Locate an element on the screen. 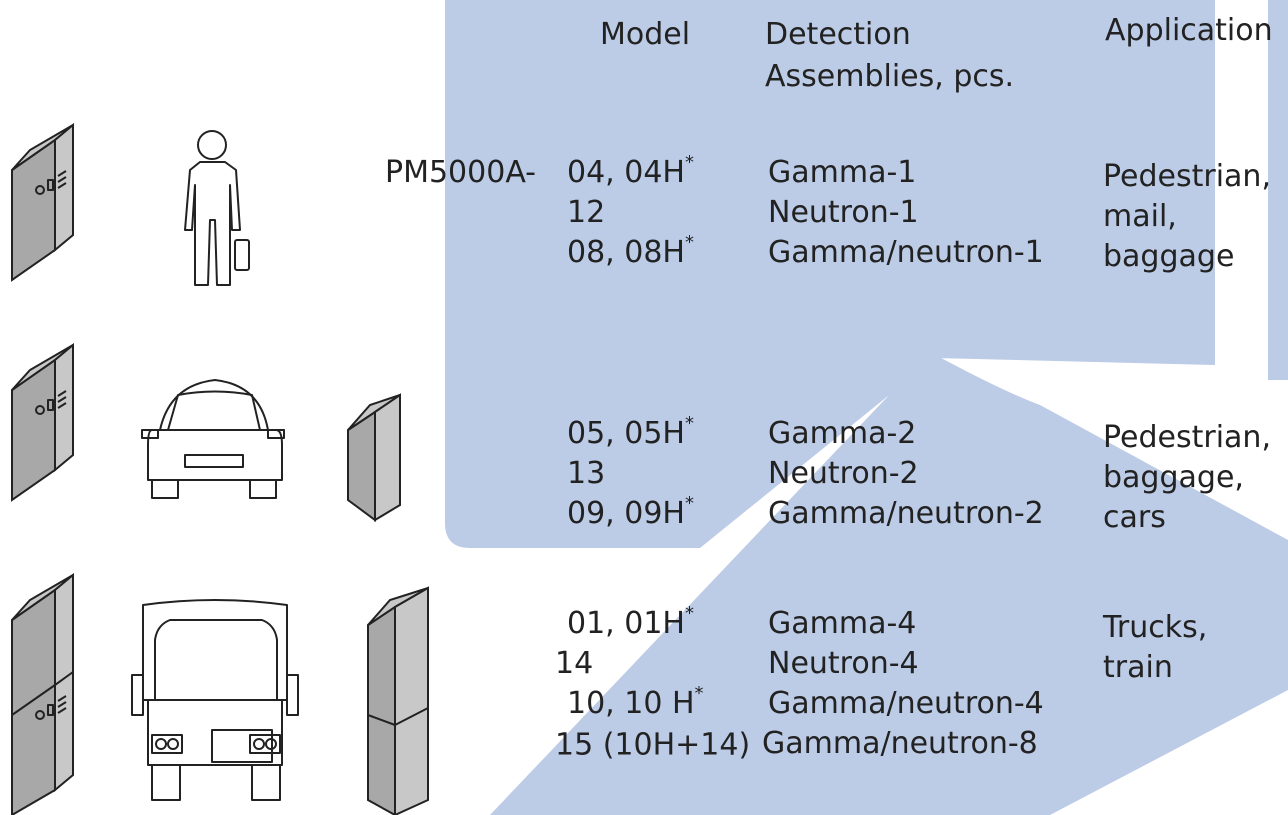  car-icon is located at coordinates (213, 439).